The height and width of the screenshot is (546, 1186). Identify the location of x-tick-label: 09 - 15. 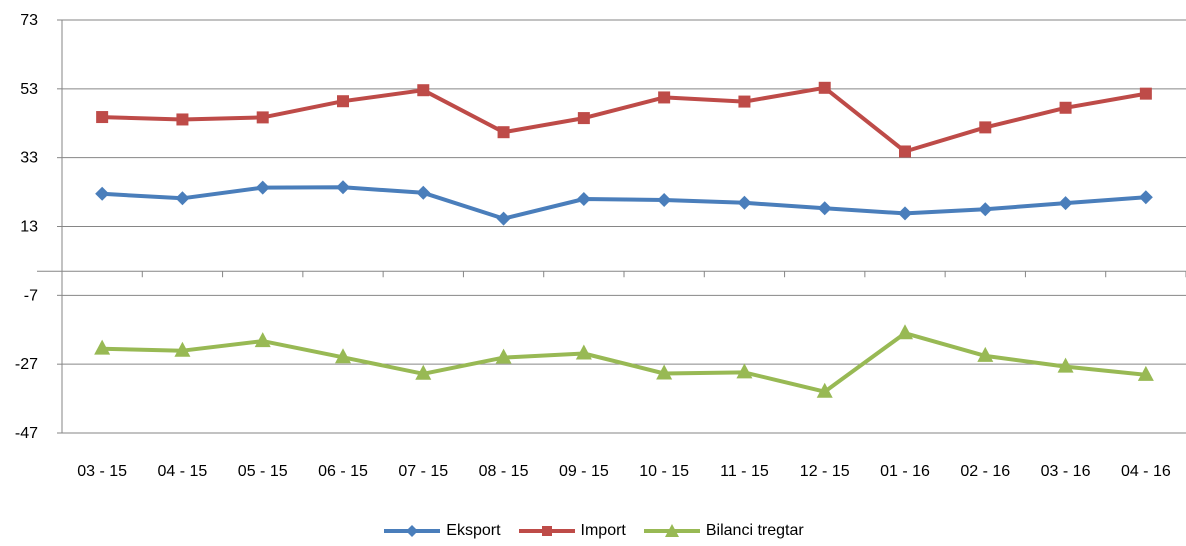
(584, 471).